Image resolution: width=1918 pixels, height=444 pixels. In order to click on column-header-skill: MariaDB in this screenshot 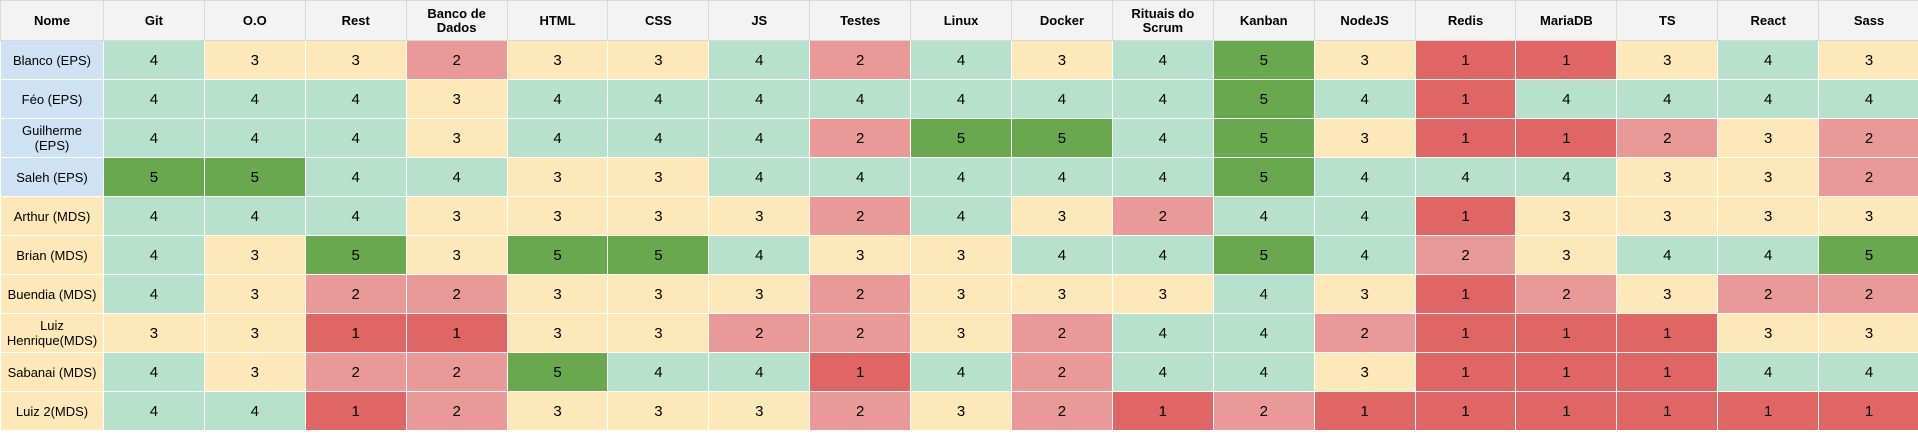, I will do `click(1566, 20)`.